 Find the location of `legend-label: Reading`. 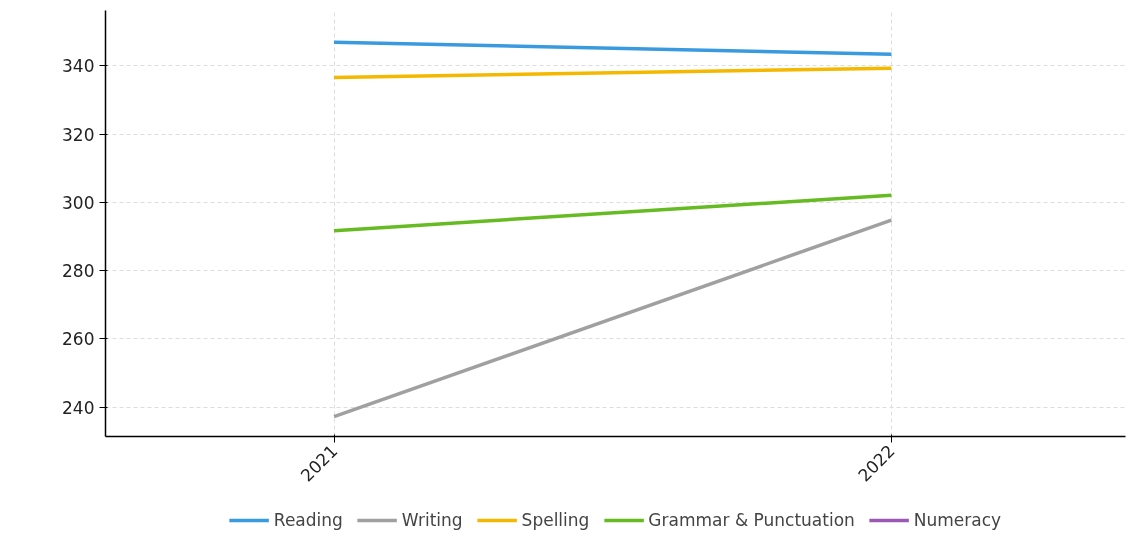

legend-label: Reading is located at coordinates (308, 520).